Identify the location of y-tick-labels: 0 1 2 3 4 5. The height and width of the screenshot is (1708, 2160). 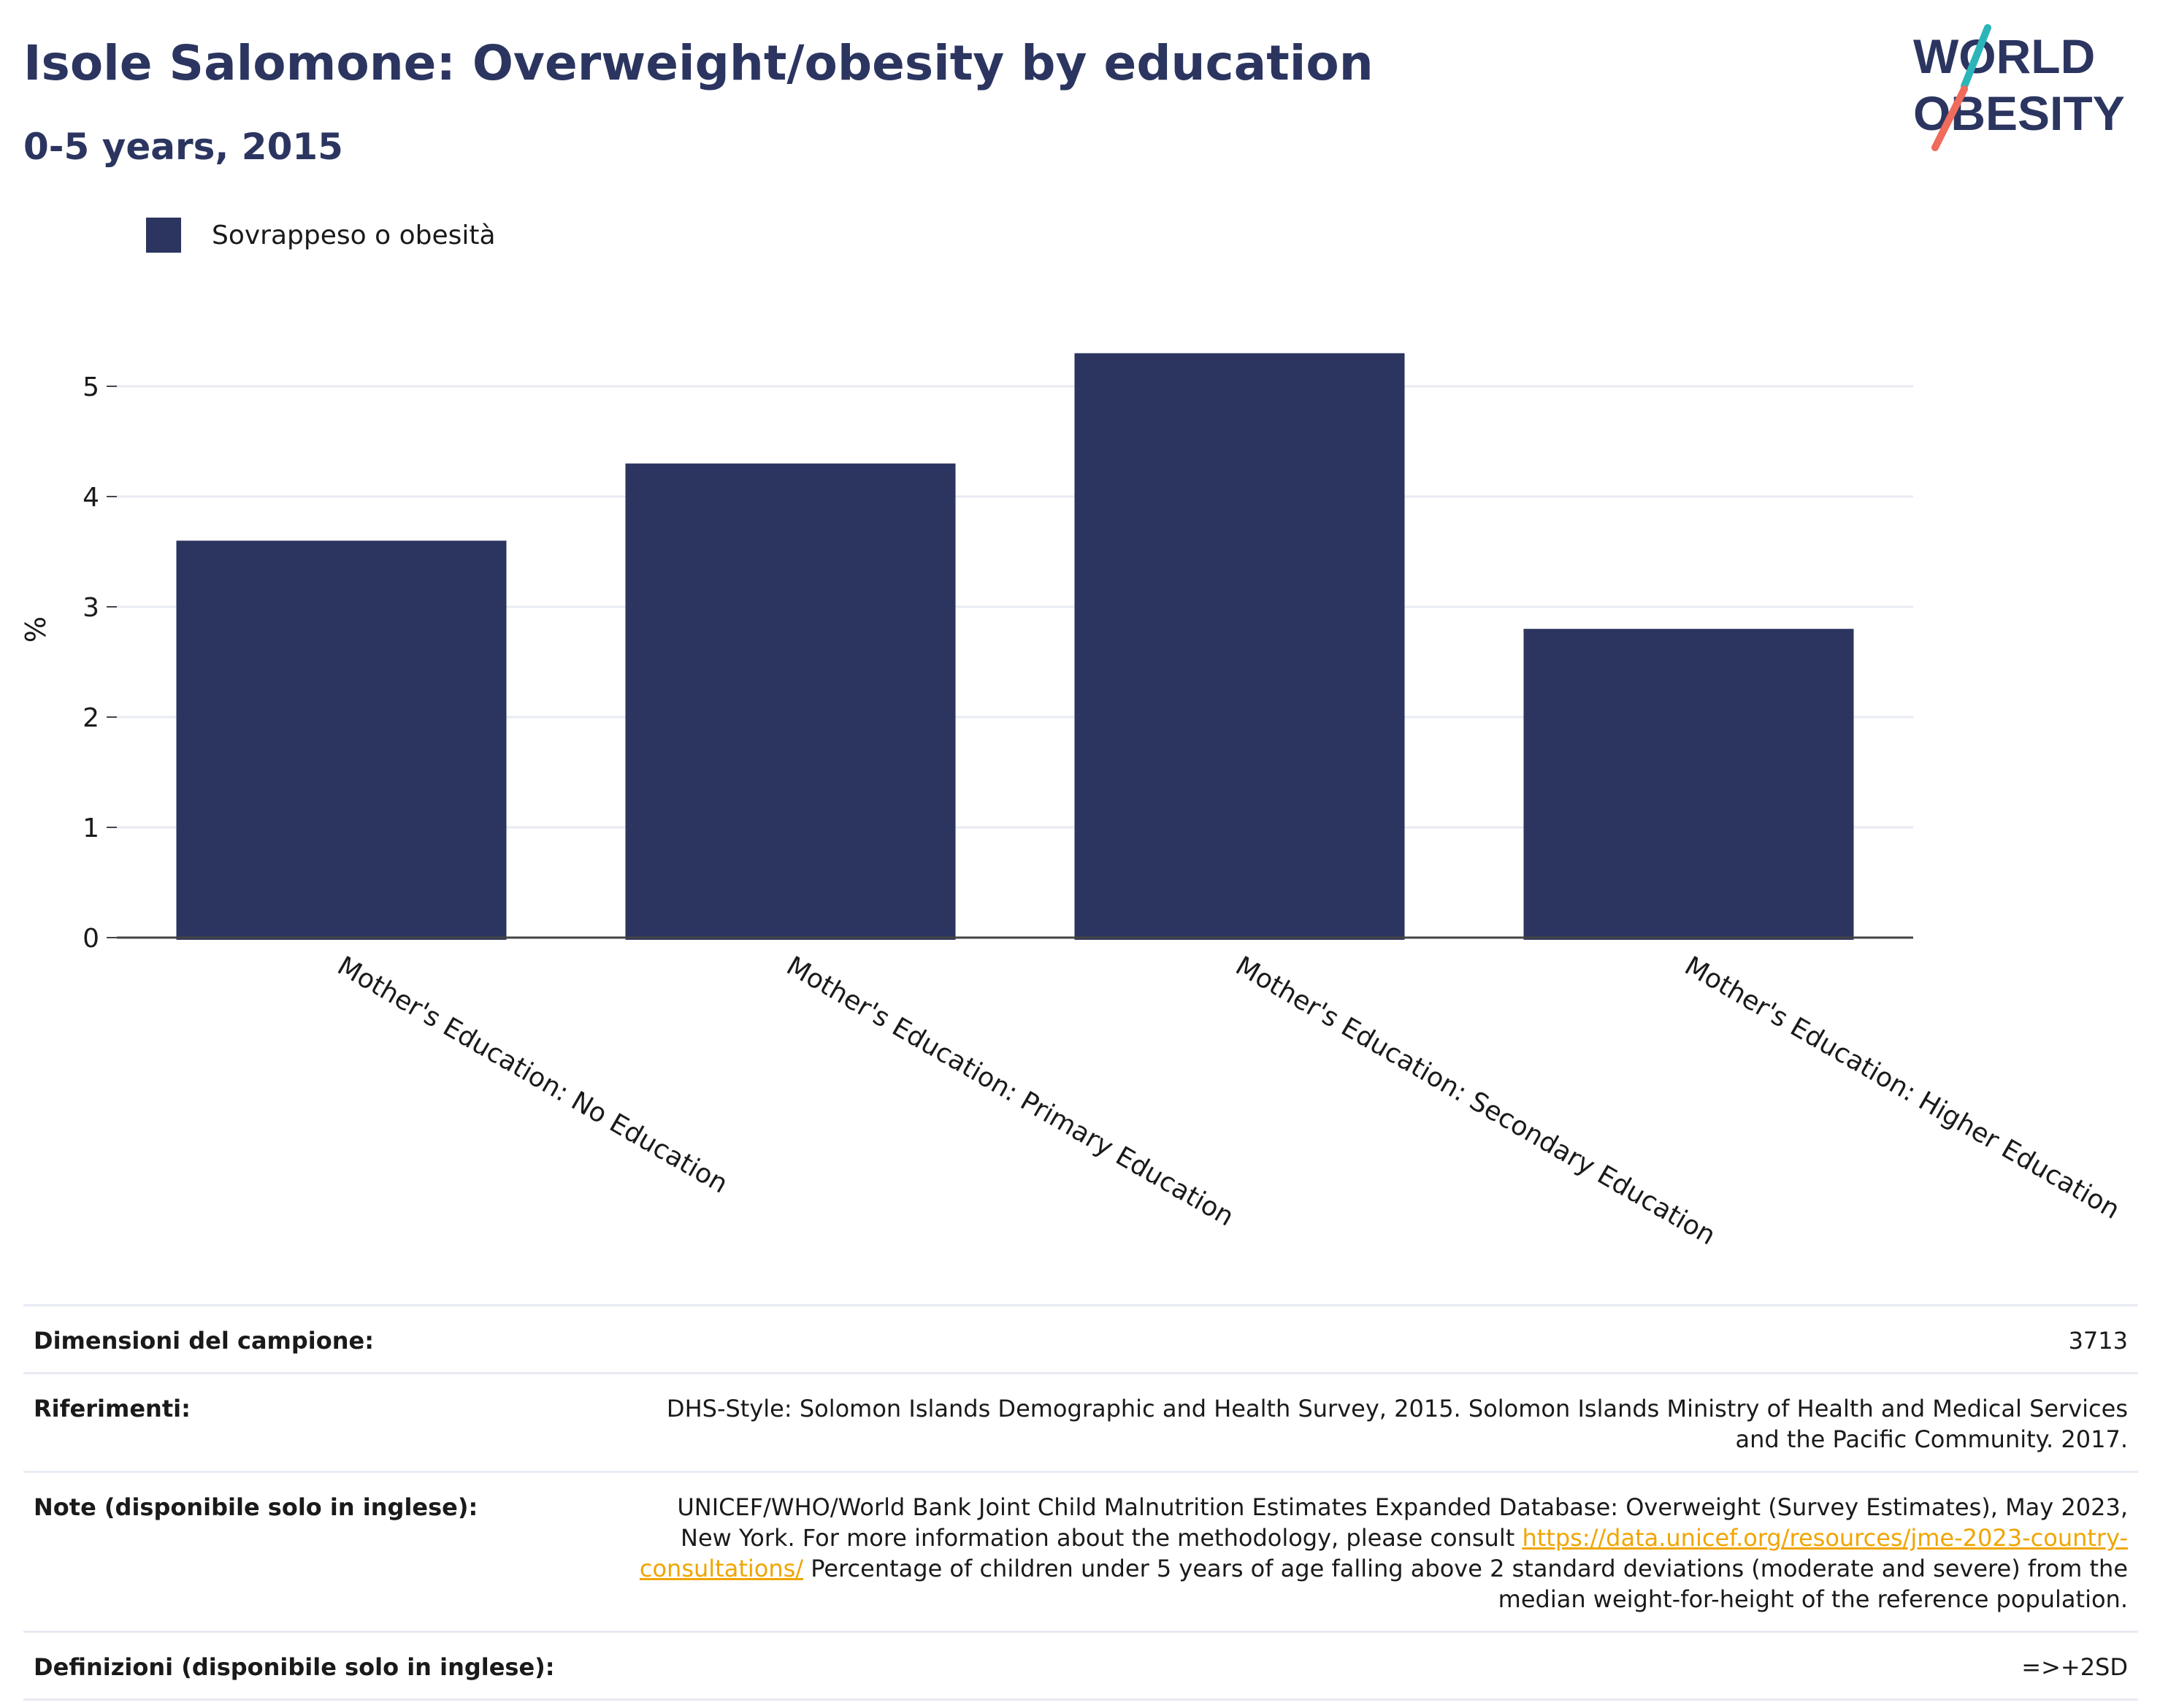
(100, 663).